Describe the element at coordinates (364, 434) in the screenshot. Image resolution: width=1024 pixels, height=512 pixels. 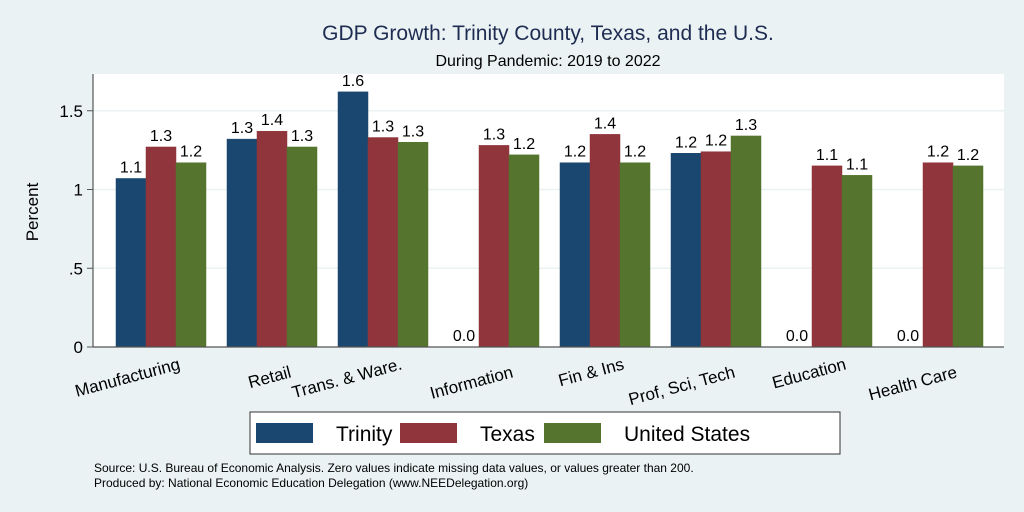
I see `legend-label: Trinity` at that location.